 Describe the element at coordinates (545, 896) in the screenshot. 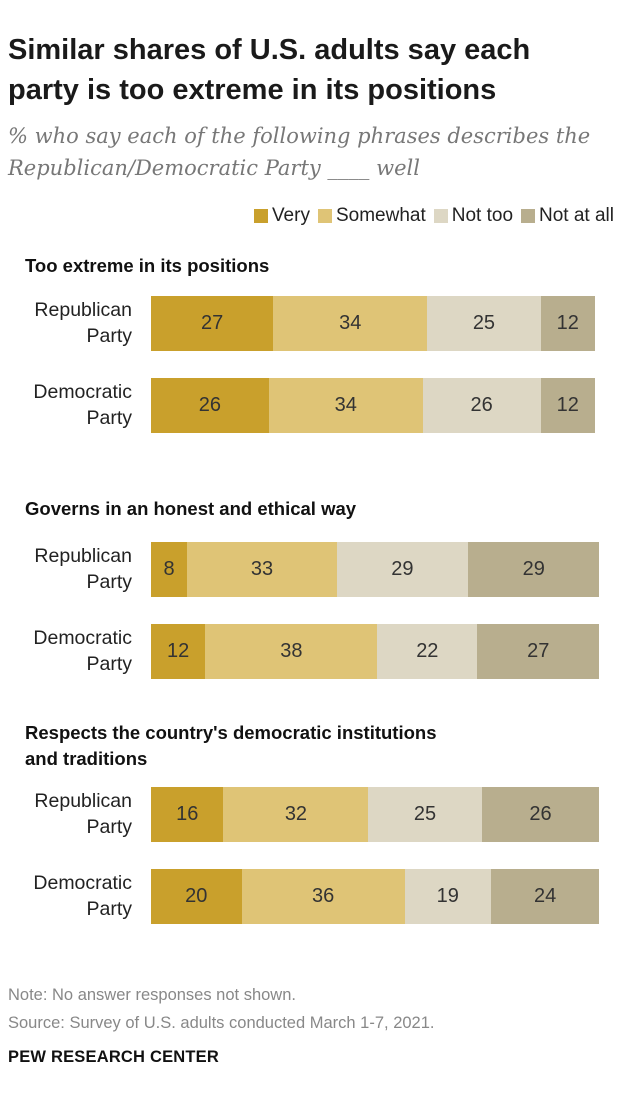

I see `bar-segment: 24` at that location.